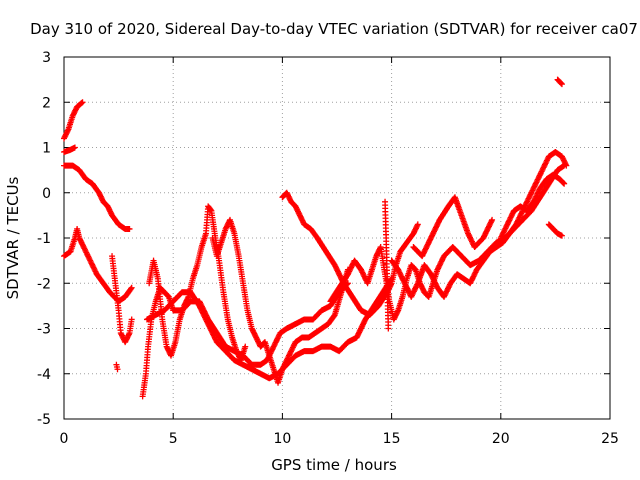 The height and width of the screenshot is (480, 640). What do you see at coordinates (44, 239) in the screenshot?
I see `y-tick-label: -1` at bounding box center [44, 239].